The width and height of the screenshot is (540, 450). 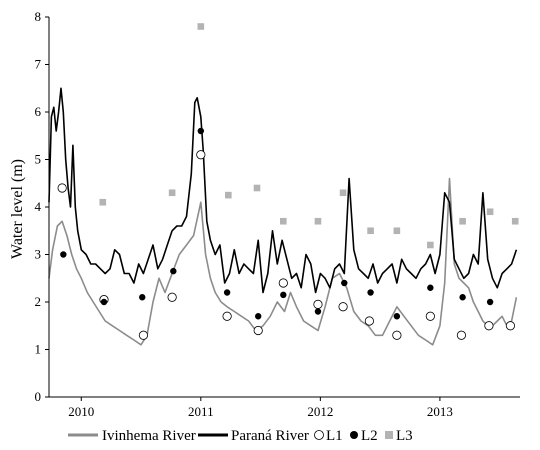 I want to click on legend: Ivinhema River Paraná River L1 L2 L3, so click(x=240, y=436).